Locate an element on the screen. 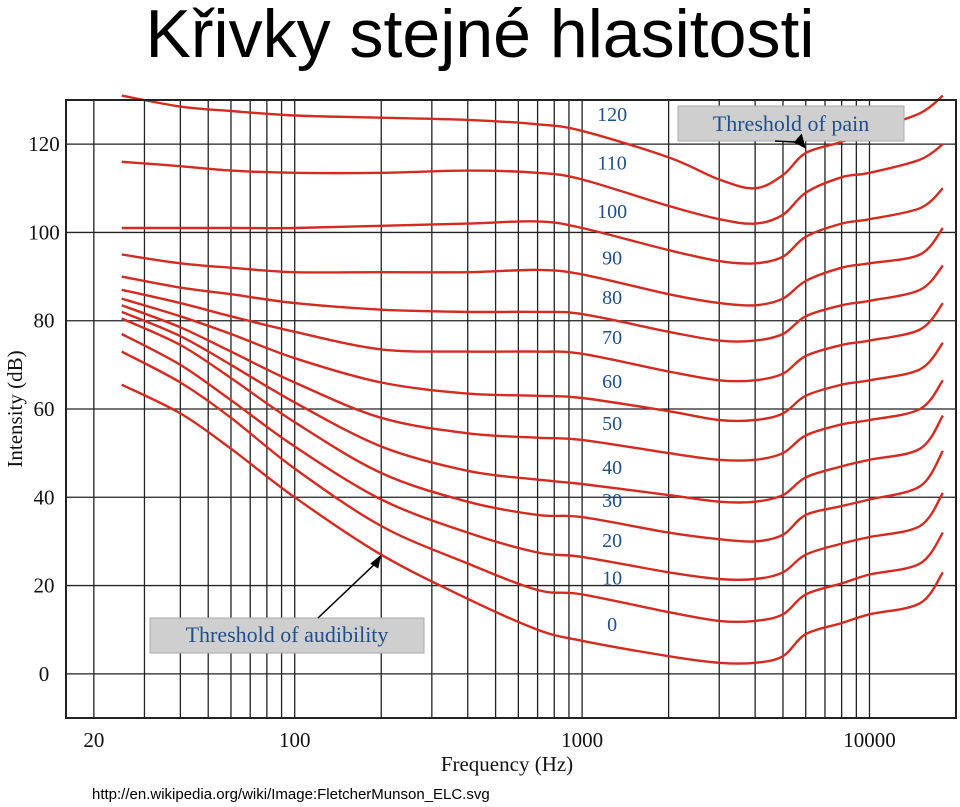  y-tick-label: 120 is located at coordinates (44, 144).